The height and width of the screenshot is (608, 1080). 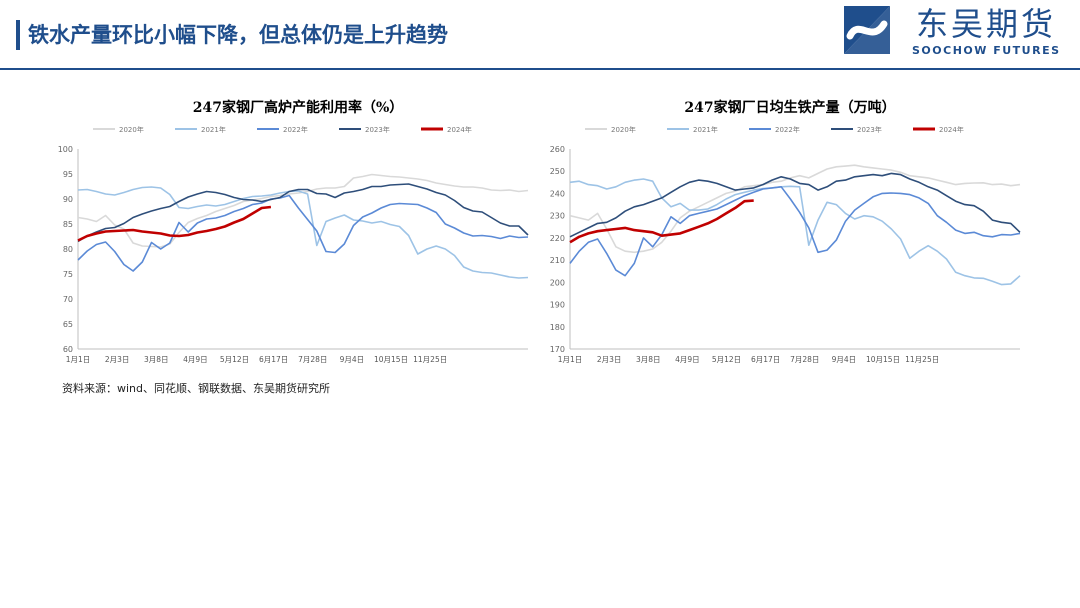 I want to click on logo-mark-icon, so click(x=867, y=30).